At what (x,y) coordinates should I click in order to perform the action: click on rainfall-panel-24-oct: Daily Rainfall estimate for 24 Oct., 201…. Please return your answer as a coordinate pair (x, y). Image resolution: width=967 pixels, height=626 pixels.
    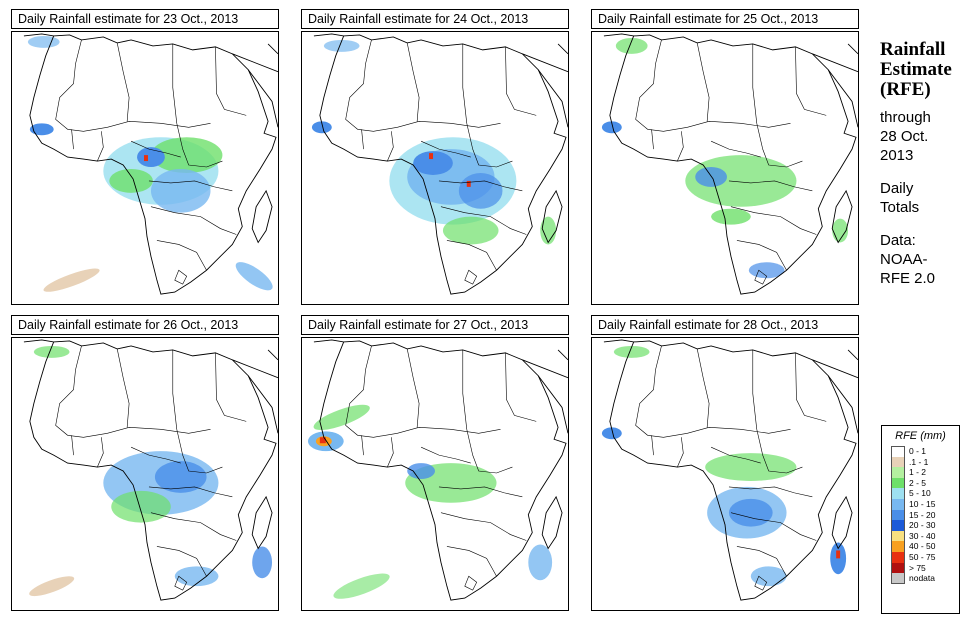
    Looking at the image, I should click on (436, 157).